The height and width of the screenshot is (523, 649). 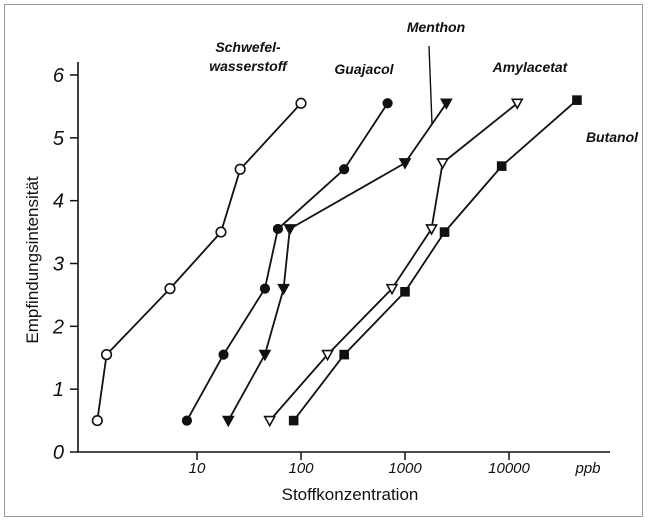 What do you see at coordinates (32, 260) in the screenshot?
I see `y-axis-title: Empfindungsintensität` at bounding box center [32, 260].